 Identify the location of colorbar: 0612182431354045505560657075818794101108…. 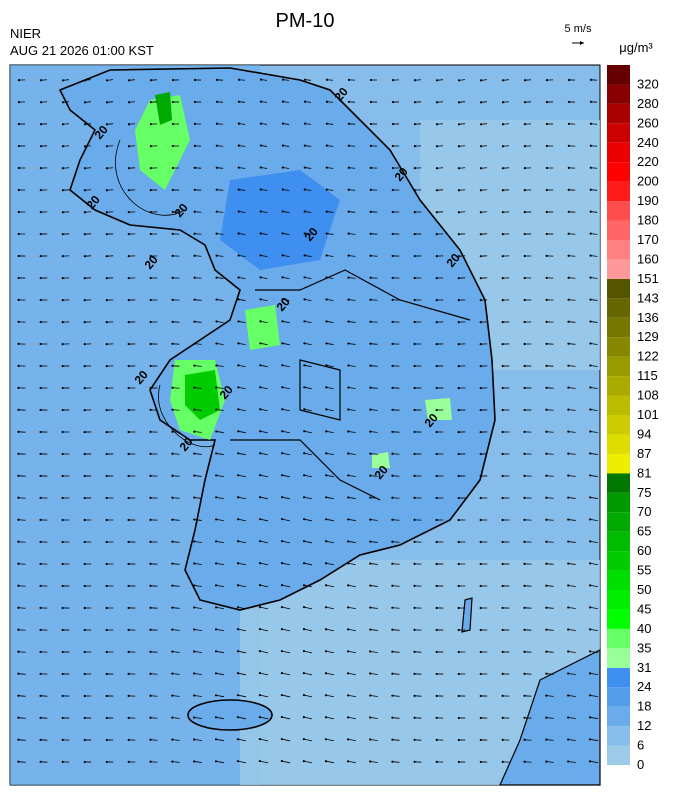
(633, 418).